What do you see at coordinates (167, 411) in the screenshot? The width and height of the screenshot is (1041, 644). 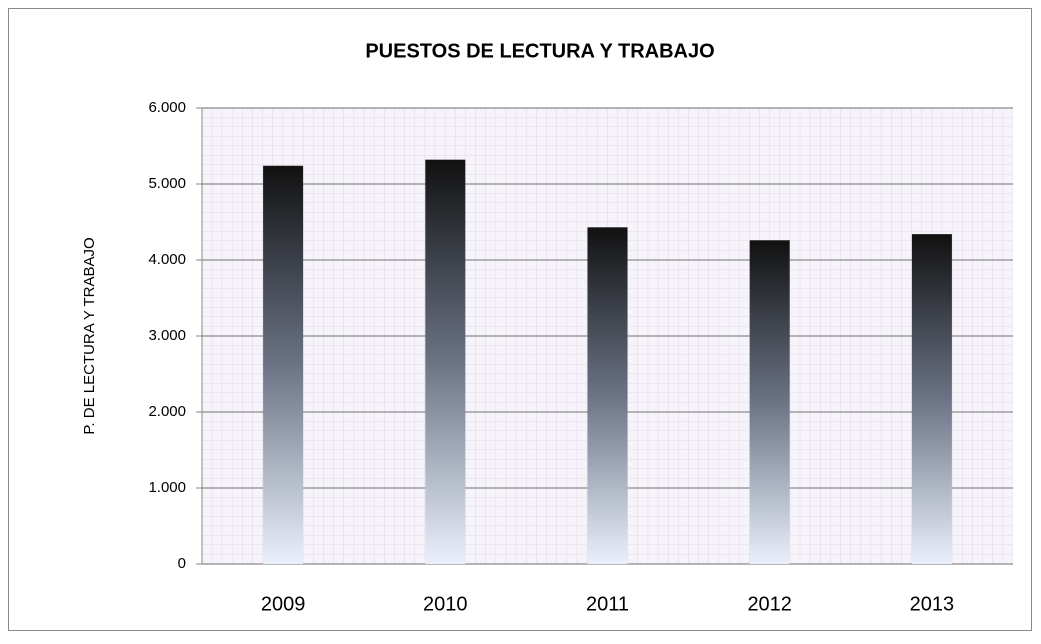 I see `y-tick-label: 2.000` at bounding box center [167, 411].